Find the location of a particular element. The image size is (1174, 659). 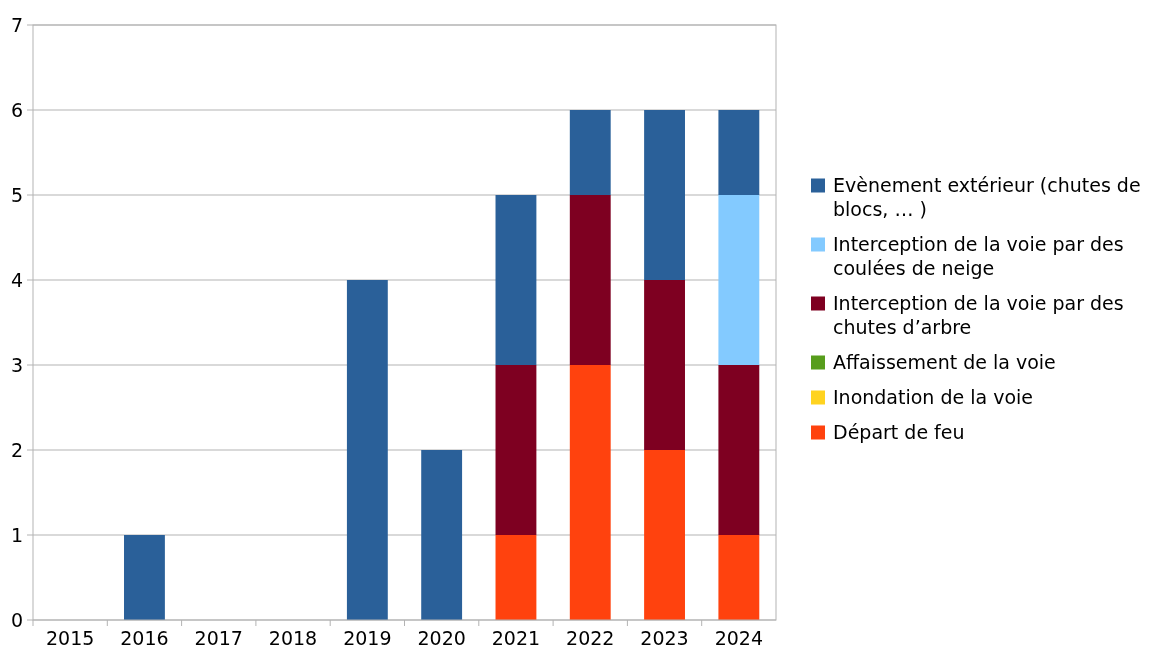

legend-label: Affaissement de la voie is located at coordinates (944, 361).